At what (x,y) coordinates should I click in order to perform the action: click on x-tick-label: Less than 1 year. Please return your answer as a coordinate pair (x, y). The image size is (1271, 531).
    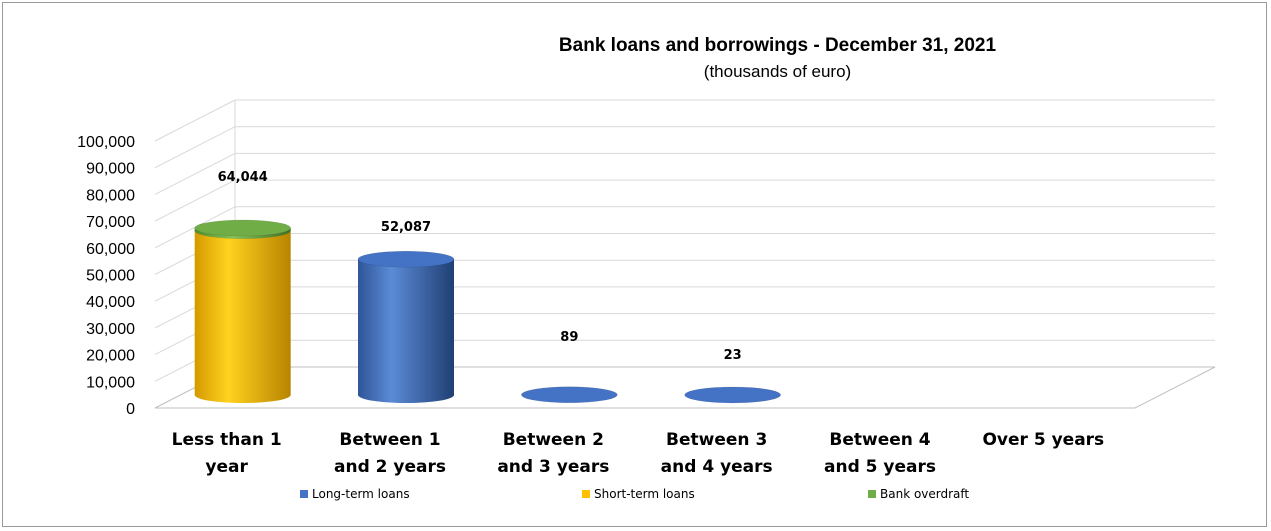
    Looking at the image, I should click on (227, 453).